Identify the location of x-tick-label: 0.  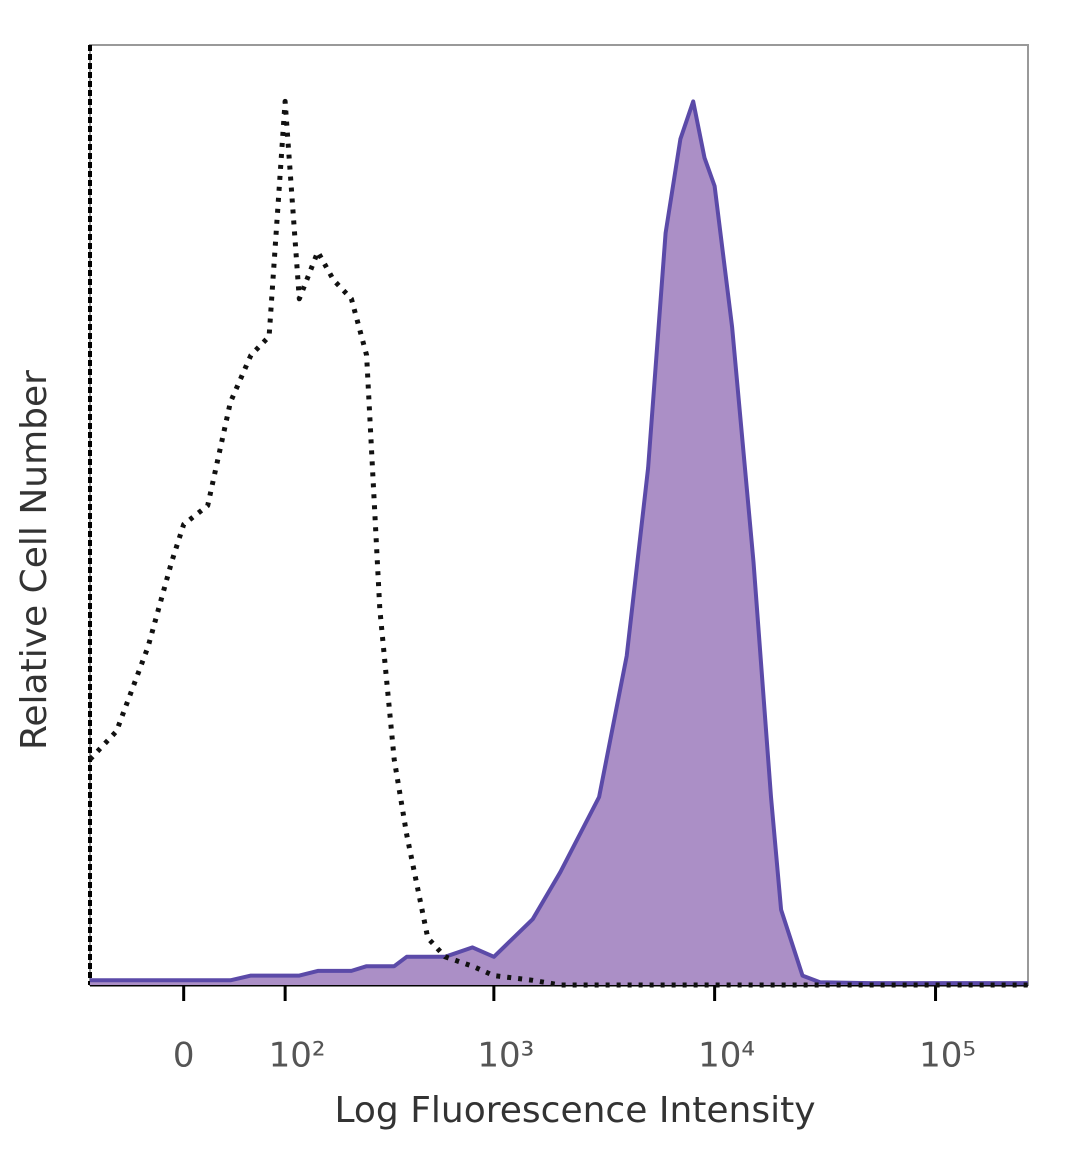
(184, 1056).